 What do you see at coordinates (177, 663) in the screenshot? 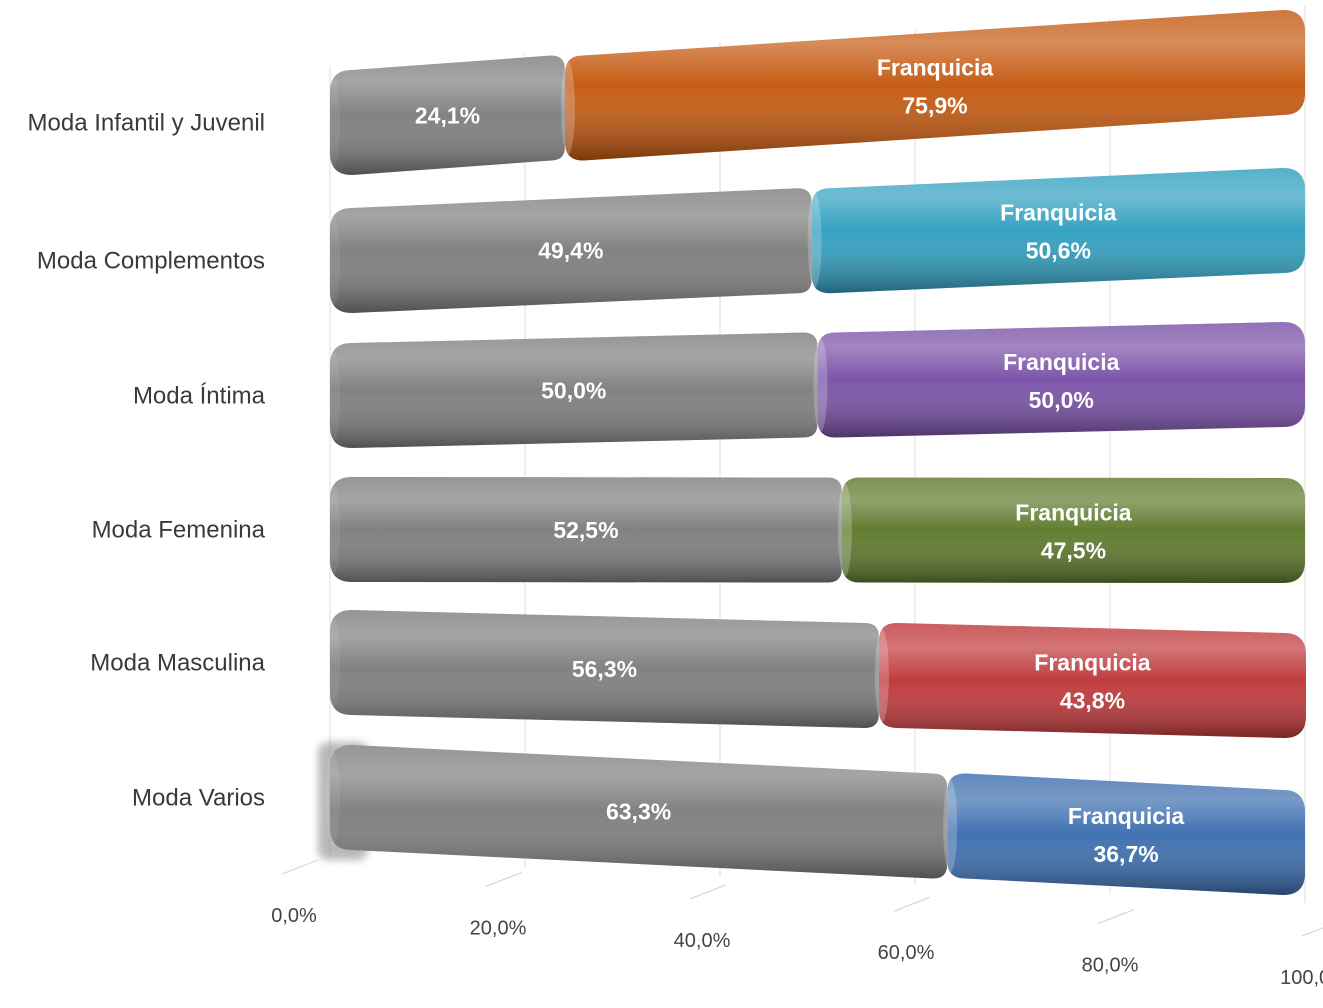
I see `category-label: Moda Masculina` at bounding box center [177, 663].